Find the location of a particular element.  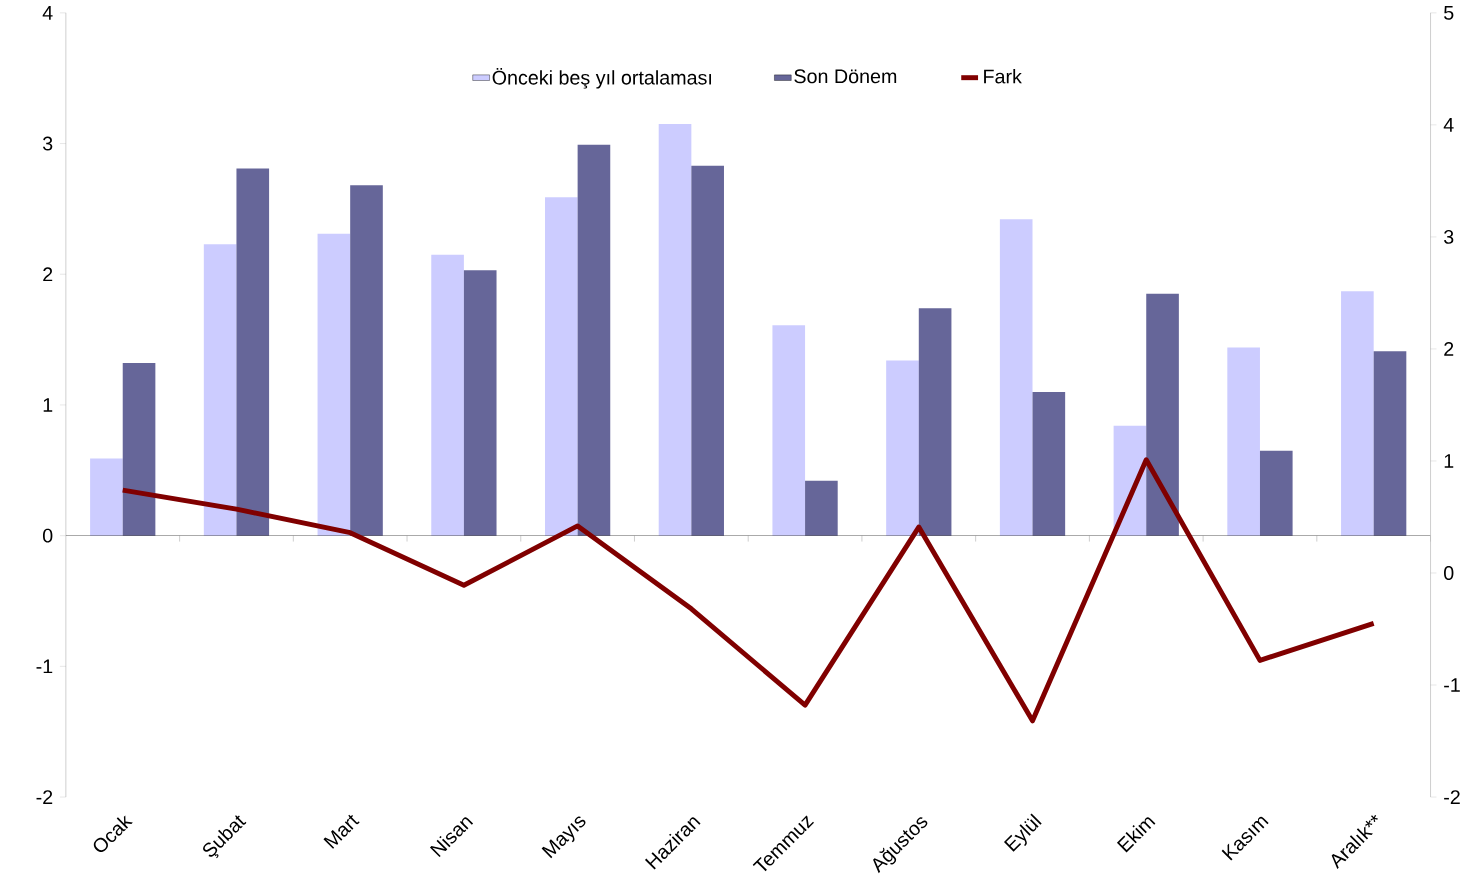

y-tick-label: 1 is located at coordinates (48, 405).